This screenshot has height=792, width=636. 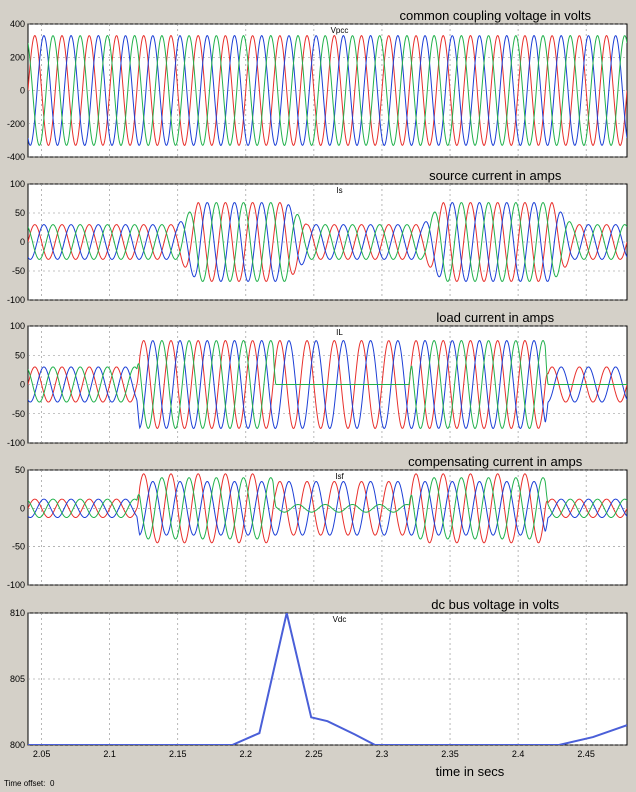 What do you see at coordinates (340, 30) in the screenshot?
I see `signal-label: Vpcc` at bounding box center [340, 30].